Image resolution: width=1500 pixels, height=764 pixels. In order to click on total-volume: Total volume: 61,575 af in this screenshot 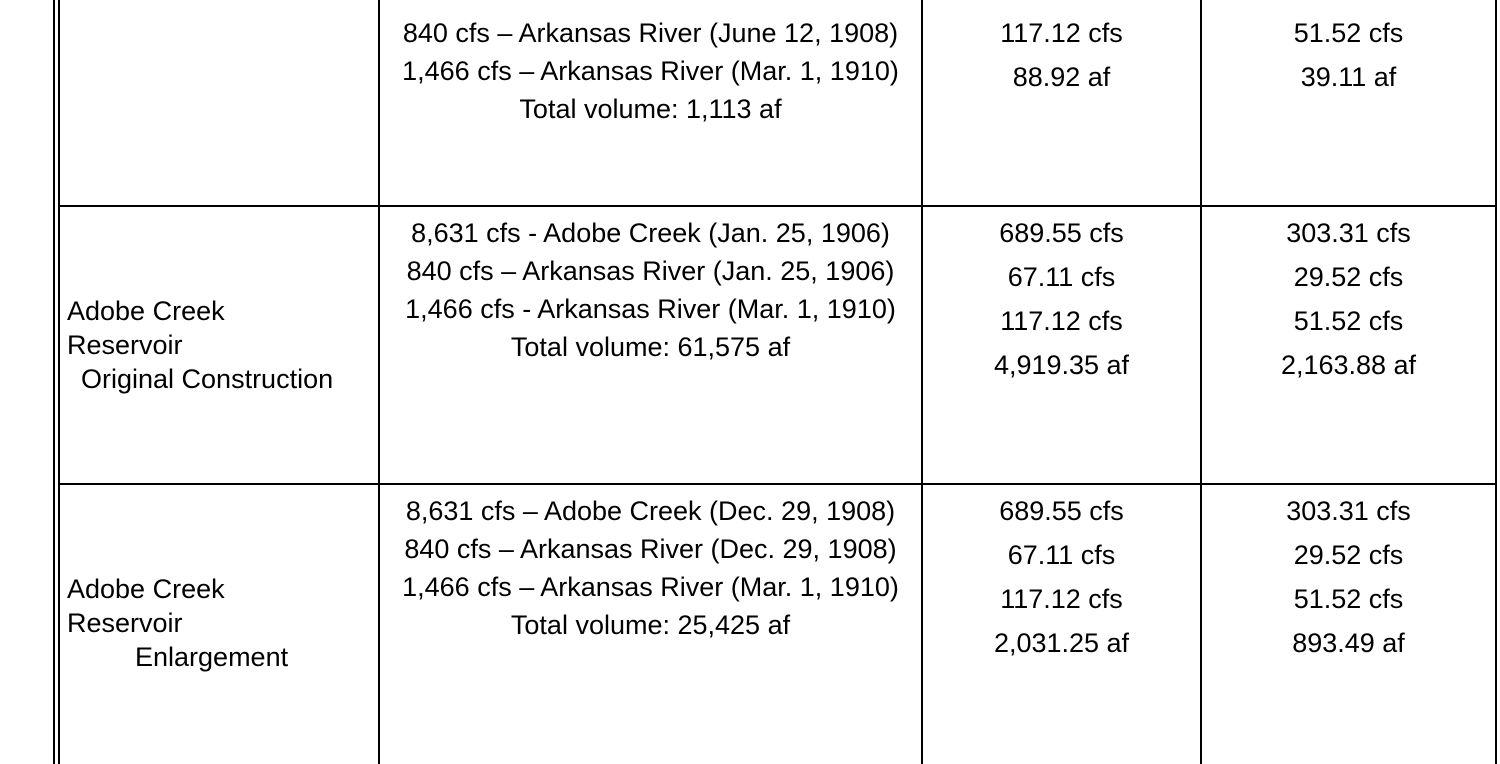, I will do `click(650, 347)`.